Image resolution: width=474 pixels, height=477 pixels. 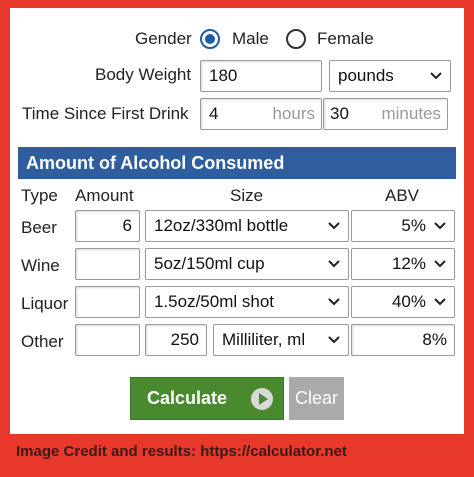 I want to click on body-weight-input: 180, so click(x=261, y=76).